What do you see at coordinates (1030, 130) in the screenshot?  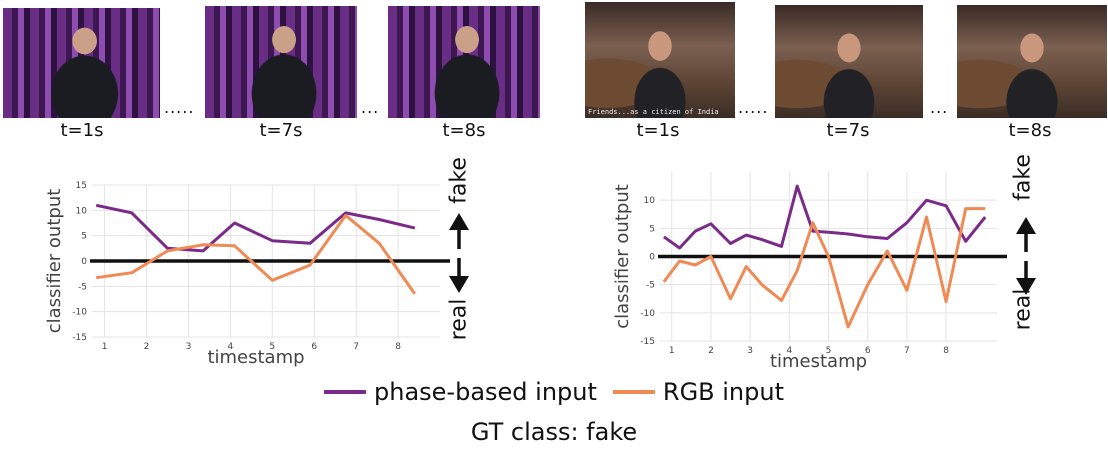 I see `right-frame-label-3: t=8s` at bounding box center [1030, 130].